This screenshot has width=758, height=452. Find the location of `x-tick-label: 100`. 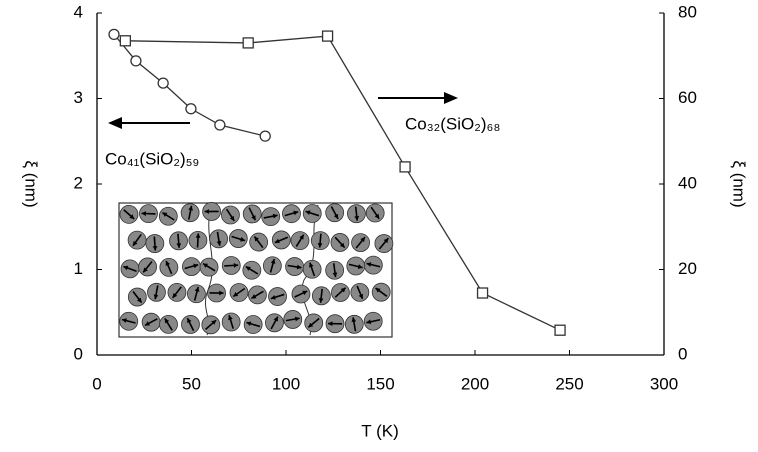

x-tick-label: 100 is located at coordinates (286, 383).